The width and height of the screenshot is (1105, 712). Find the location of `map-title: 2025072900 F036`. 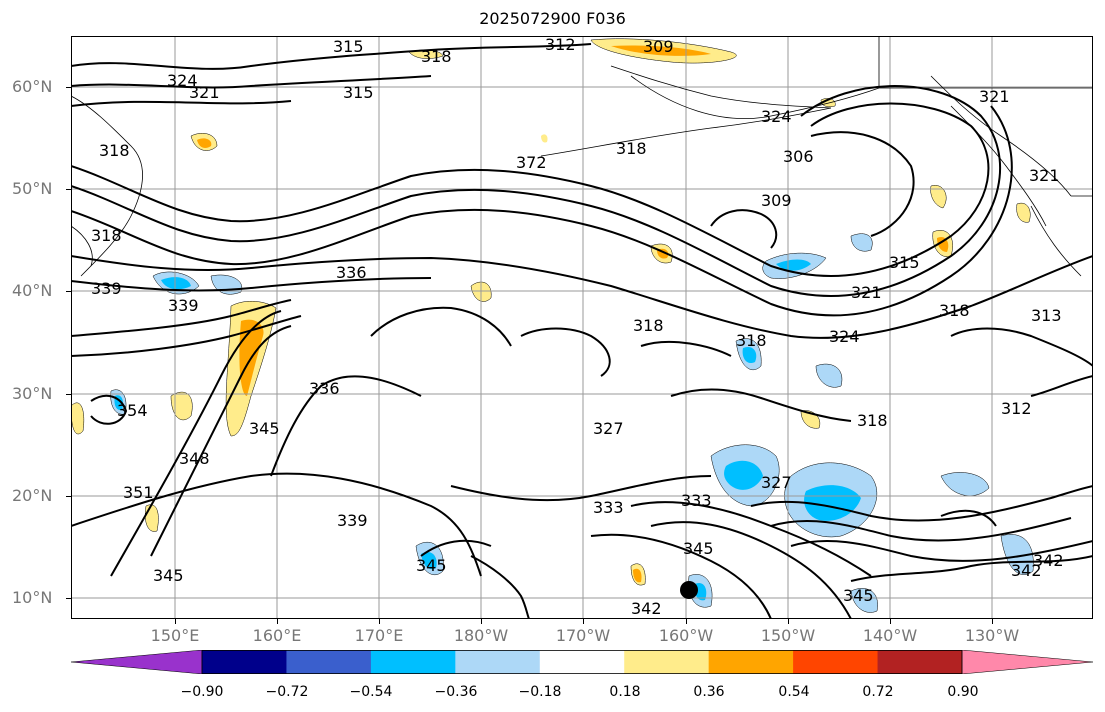

map-title: 2025072900 F036 is located at coordinates (552, 18).